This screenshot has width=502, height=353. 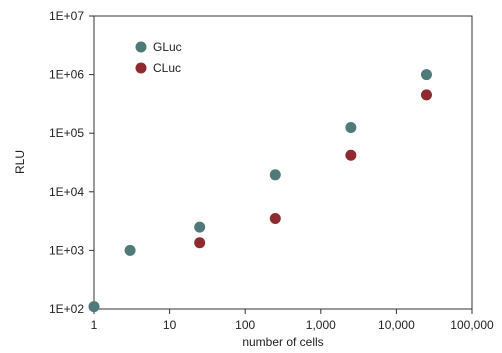 I want to click on legend: GLuc CLuc, so click(x=158, y=57).